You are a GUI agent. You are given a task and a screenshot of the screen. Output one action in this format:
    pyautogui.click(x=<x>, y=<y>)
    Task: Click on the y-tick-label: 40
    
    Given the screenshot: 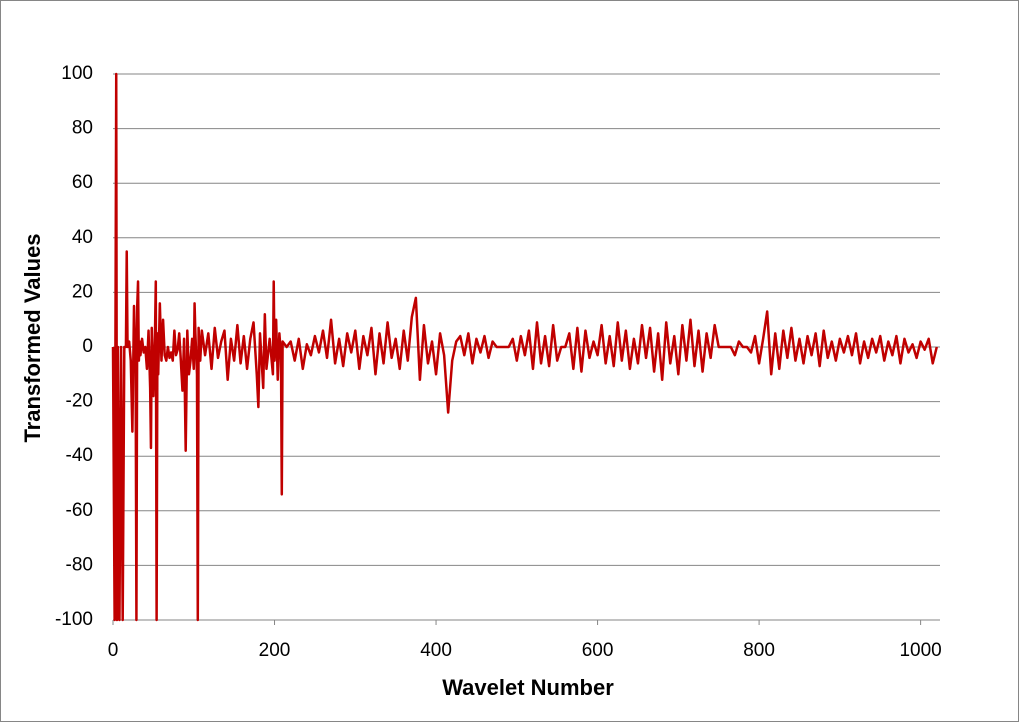 What is the action you would take?
    pyautogui.click(x=82, y=237)
    